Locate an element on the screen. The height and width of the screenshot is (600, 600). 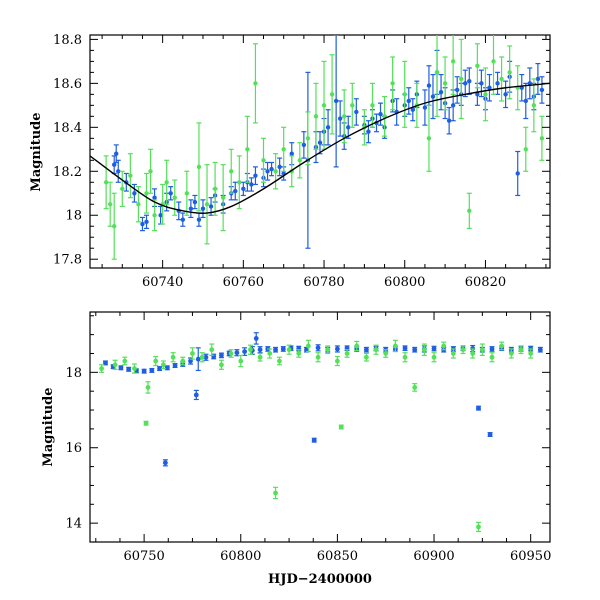
top-y-tick-label-5: 18.8 is located at coordinates (67, 40).